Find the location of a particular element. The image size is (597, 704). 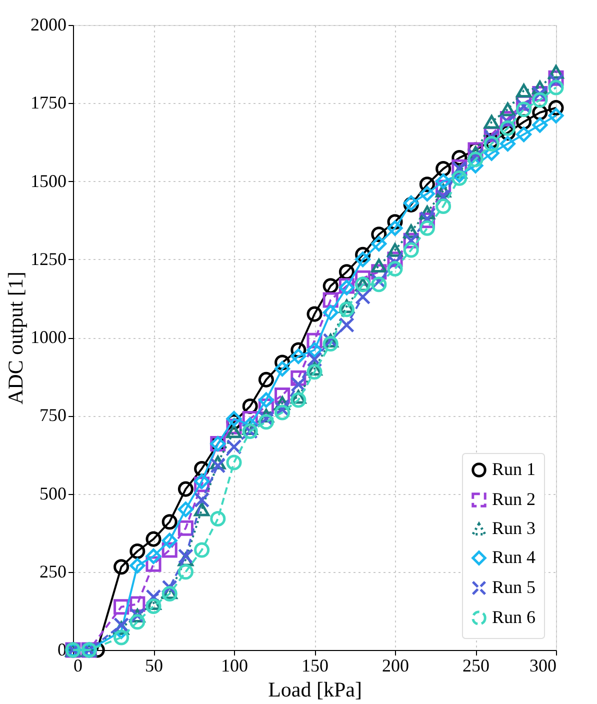

x-axis-title: Load [kPa] is located at coordinates (315, 690).